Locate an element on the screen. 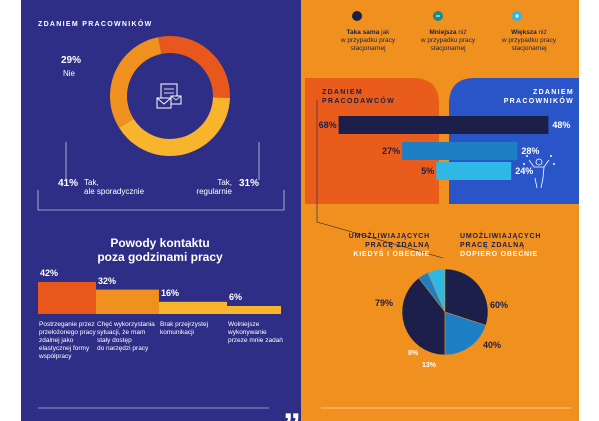 This screenshot has width=599, height=421. donut-sporadic-pct: 41% is located at coordinates (68, 183).